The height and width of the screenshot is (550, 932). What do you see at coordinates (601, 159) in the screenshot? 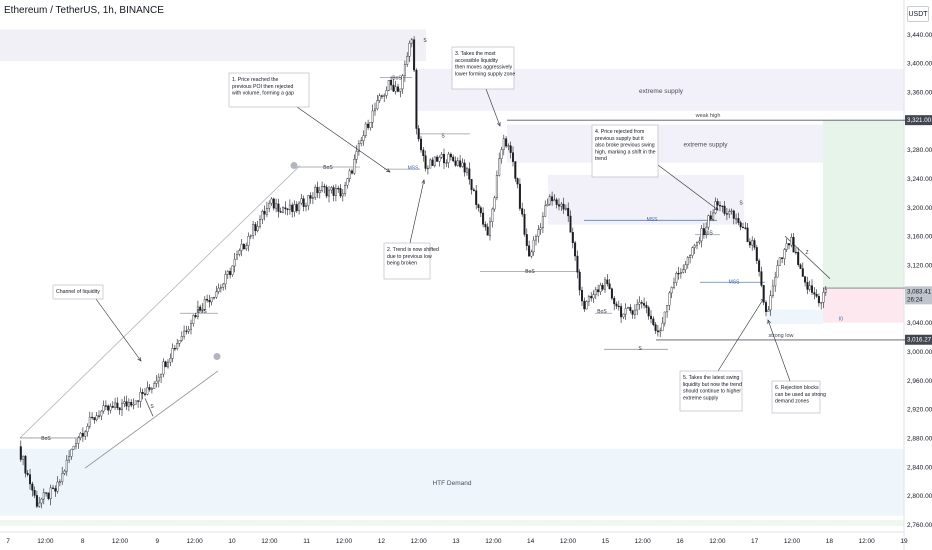
I see `annotation-text: trend` at bounding box center [601, 159].